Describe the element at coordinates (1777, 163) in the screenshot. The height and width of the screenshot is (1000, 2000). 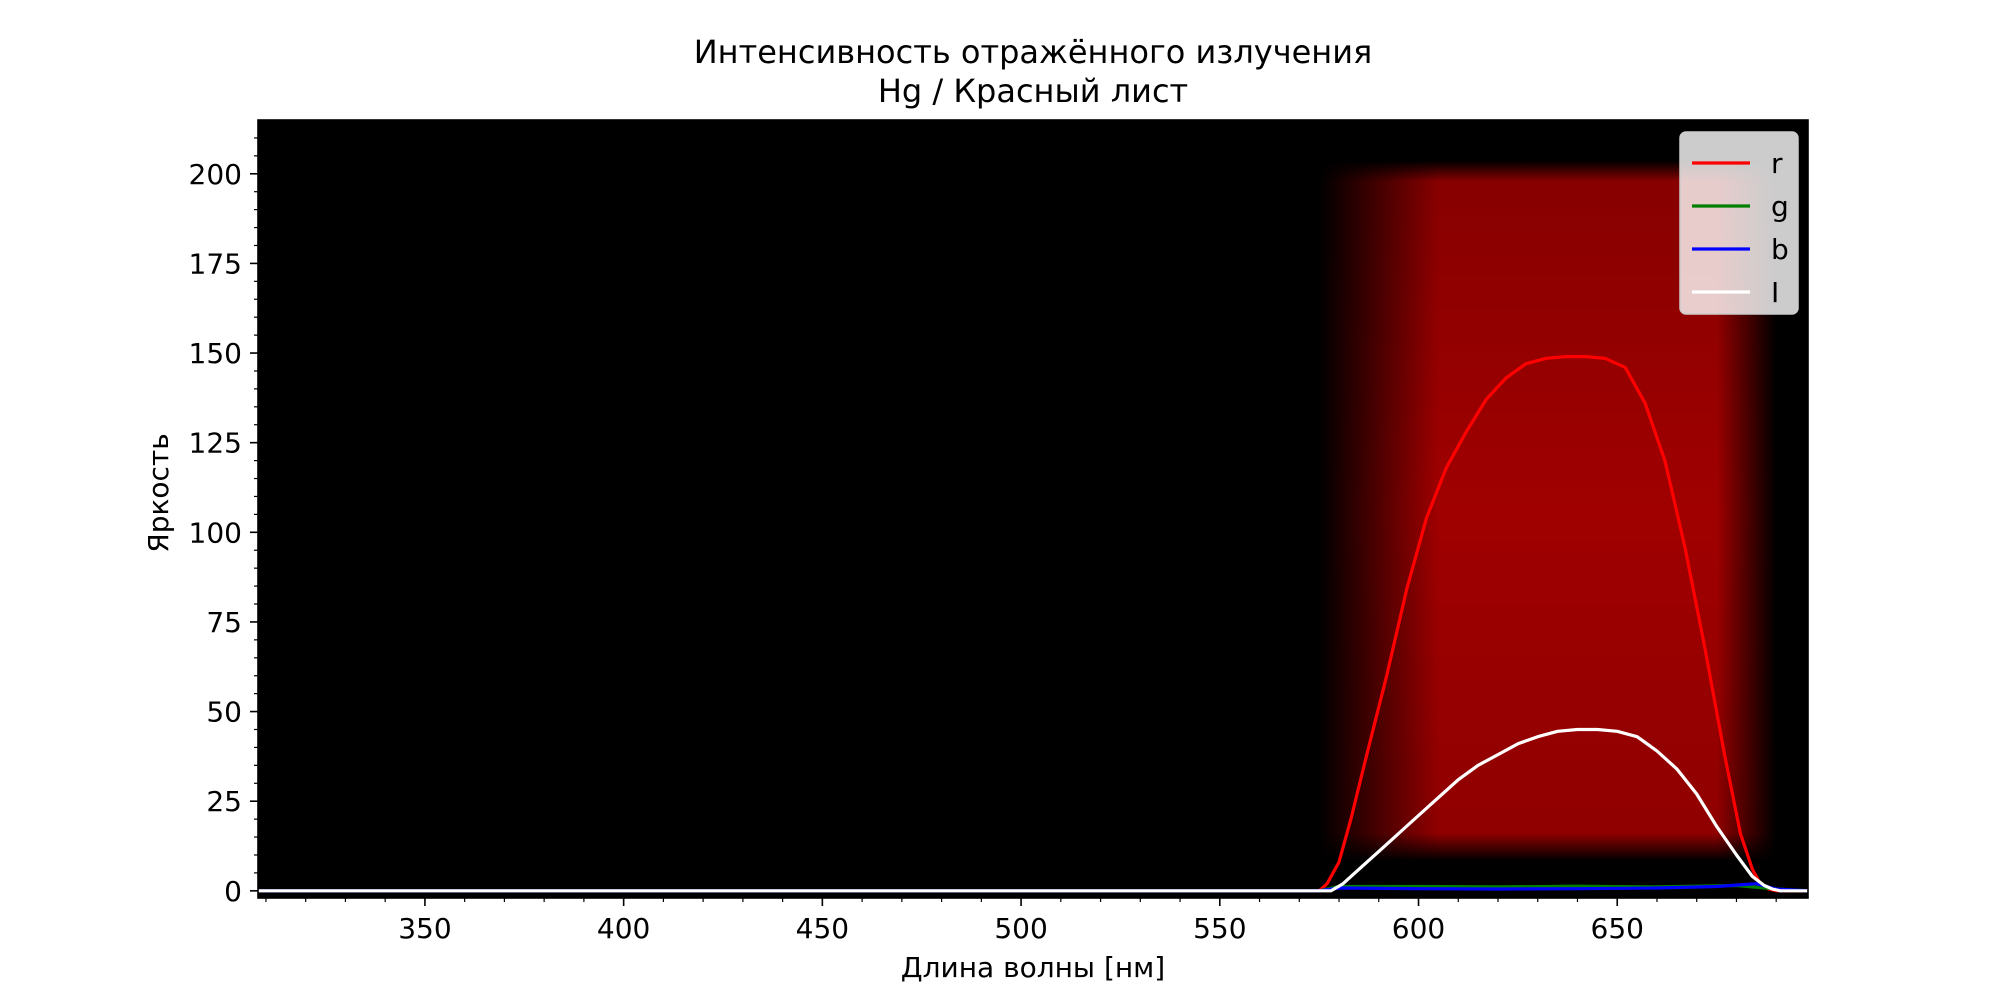
I see `legend-label-r: r` at that location.